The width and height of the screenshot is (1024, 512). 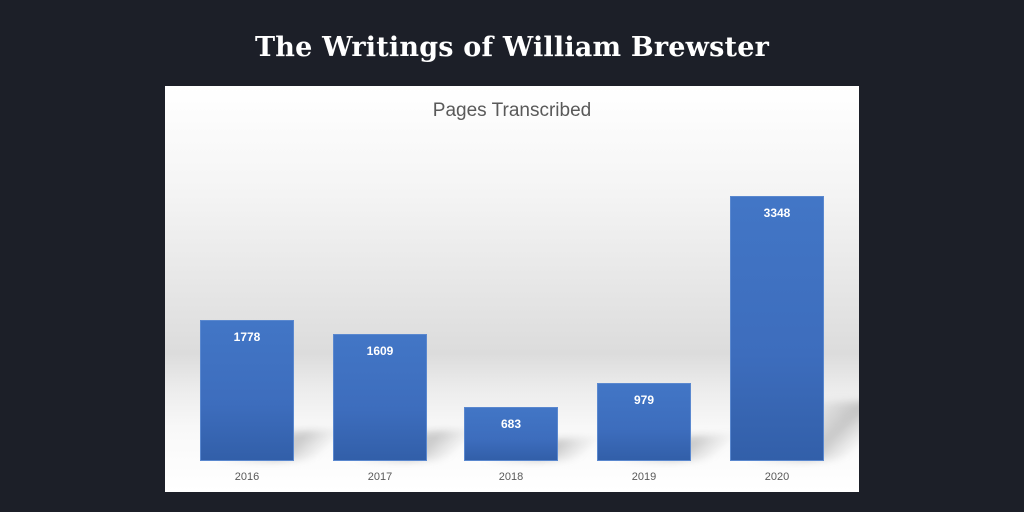 What do you see at coordinates (777, 328) in the screenshot?
I see `bar-2020: 3348` at bounding box center [777, 328].